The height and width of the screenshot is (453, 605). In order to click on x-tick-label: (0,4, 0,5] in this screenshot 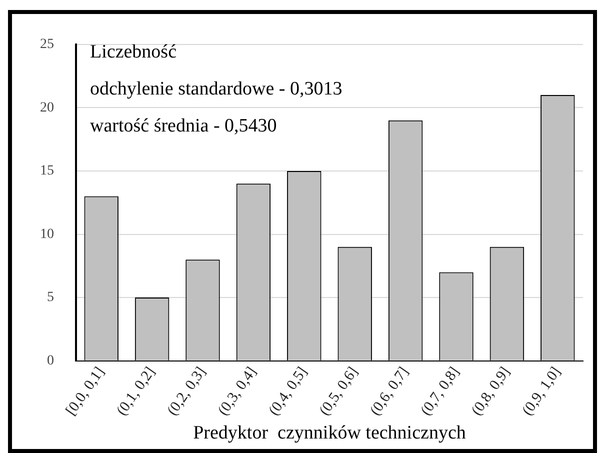, I will do `click(288, 391)`.